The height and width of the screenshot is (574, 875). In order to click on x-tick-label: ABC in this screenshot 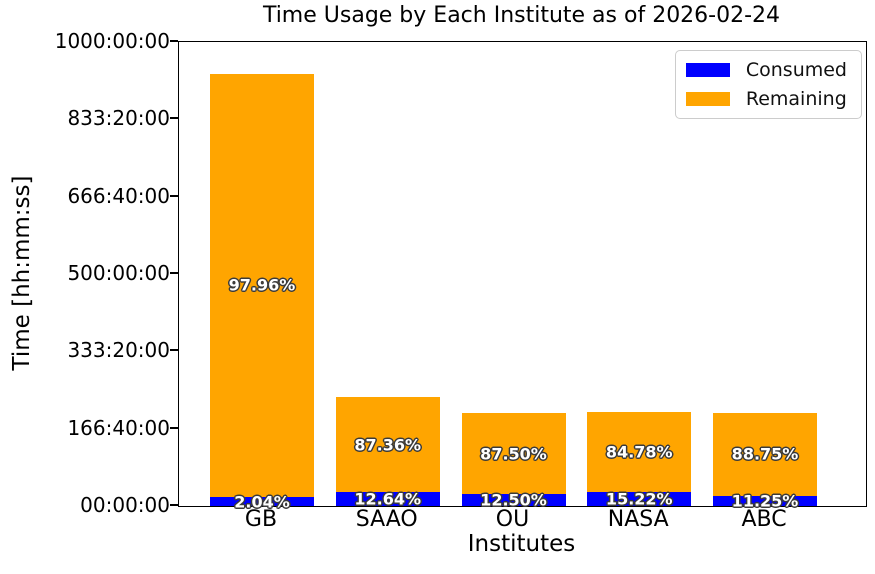, I will do `click(764, 519)`.